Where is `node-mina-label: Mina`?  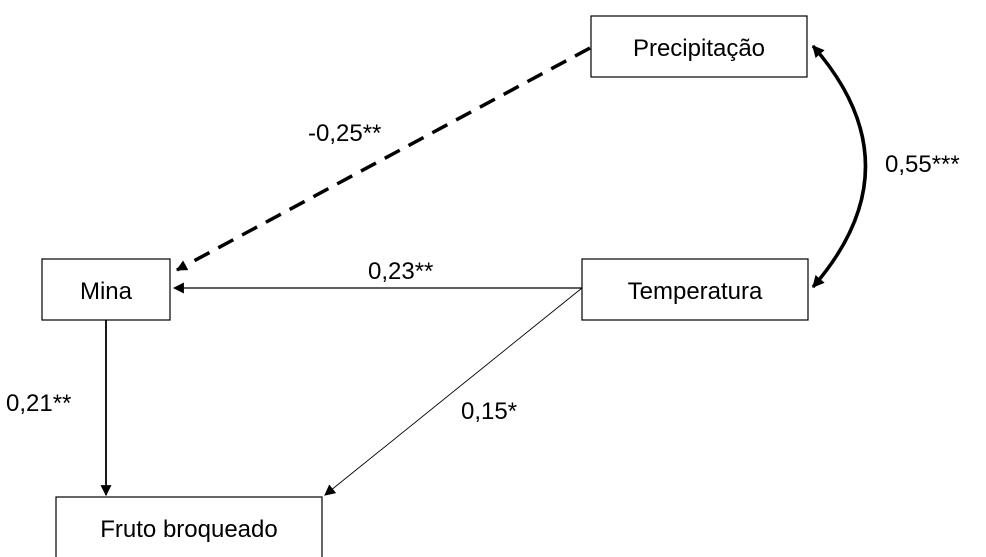 node-mina-label: Mina is located at coordinates (106, 291).